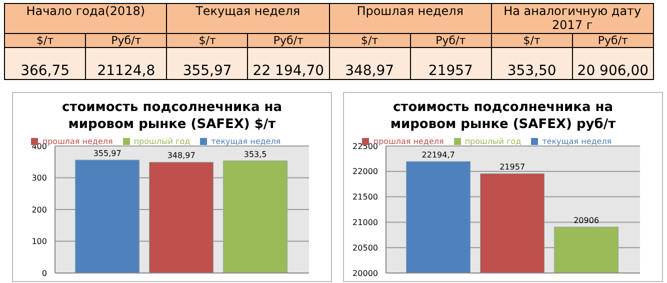 Image resolution: width=667 pixels, height=283 pixels. What do you see at coordinates (39, 241) in the screenshot?
I see `y-tick-label: 100` at bounding box center [39, 241].